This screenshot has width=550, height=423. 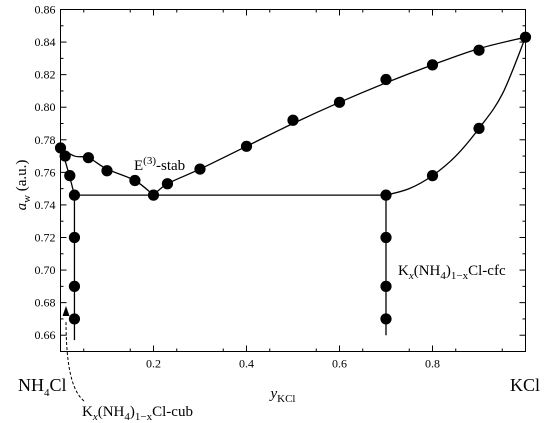 What do you see at coordinates (153, 364) in the screenshot?
I see `x-tick-label: 0.2` at bounding box center [153, 364].